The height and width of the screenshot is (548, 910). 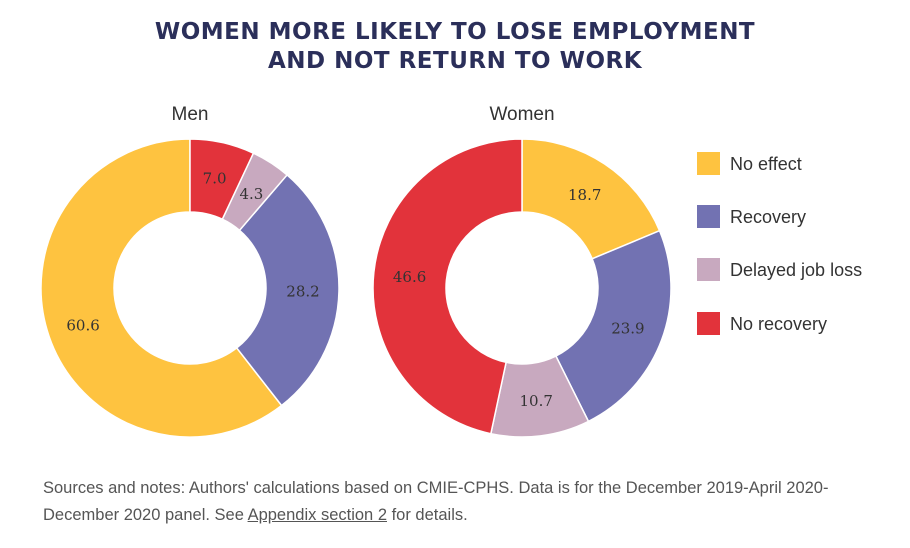 I want to click on appendix-link: Appendix section 2, so click(x=317, y=515).